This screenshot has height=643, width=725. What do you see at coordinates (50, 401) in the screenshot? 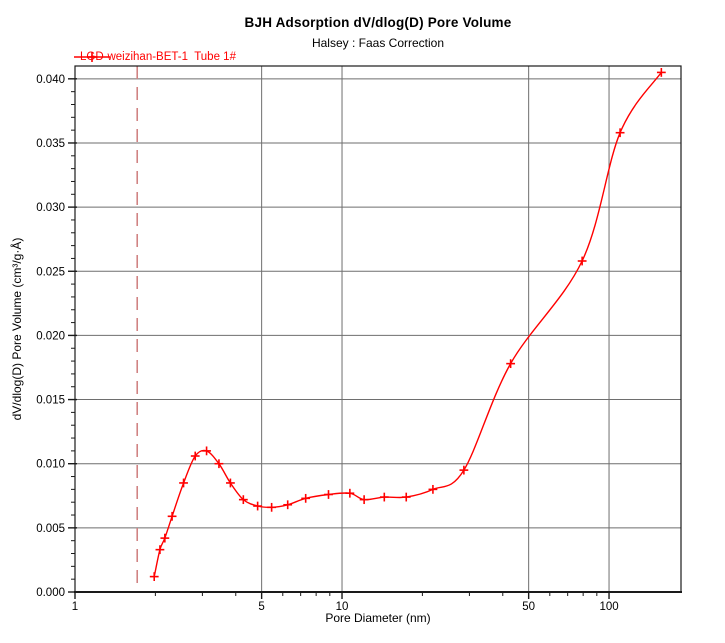
I see `y-tick-label: 0.015` at bounding box center [50, 401].